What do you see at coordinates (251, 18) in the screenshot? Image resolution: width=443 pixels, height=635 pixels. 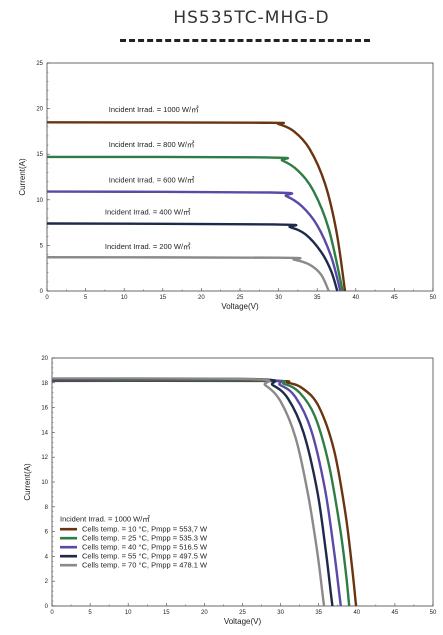 I see `page-title: HS535TC-MHG-D` at bounding box center [251, 18].